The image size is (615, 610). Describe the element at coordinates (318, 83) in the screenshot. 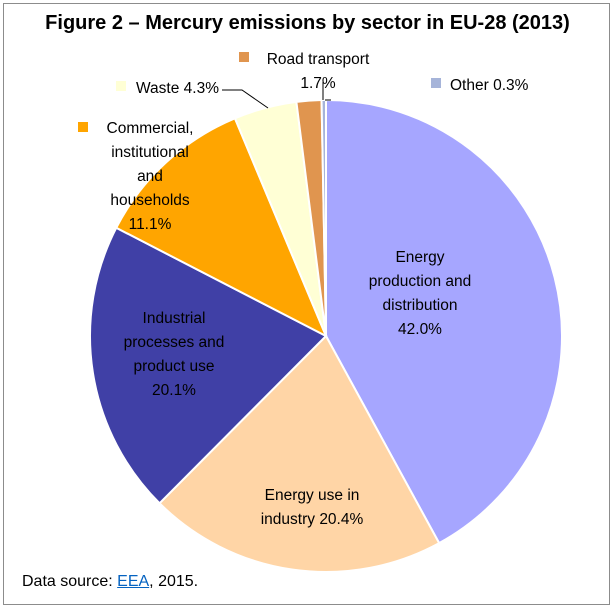

I see `label-road-line-2: 1.7%` at that location.